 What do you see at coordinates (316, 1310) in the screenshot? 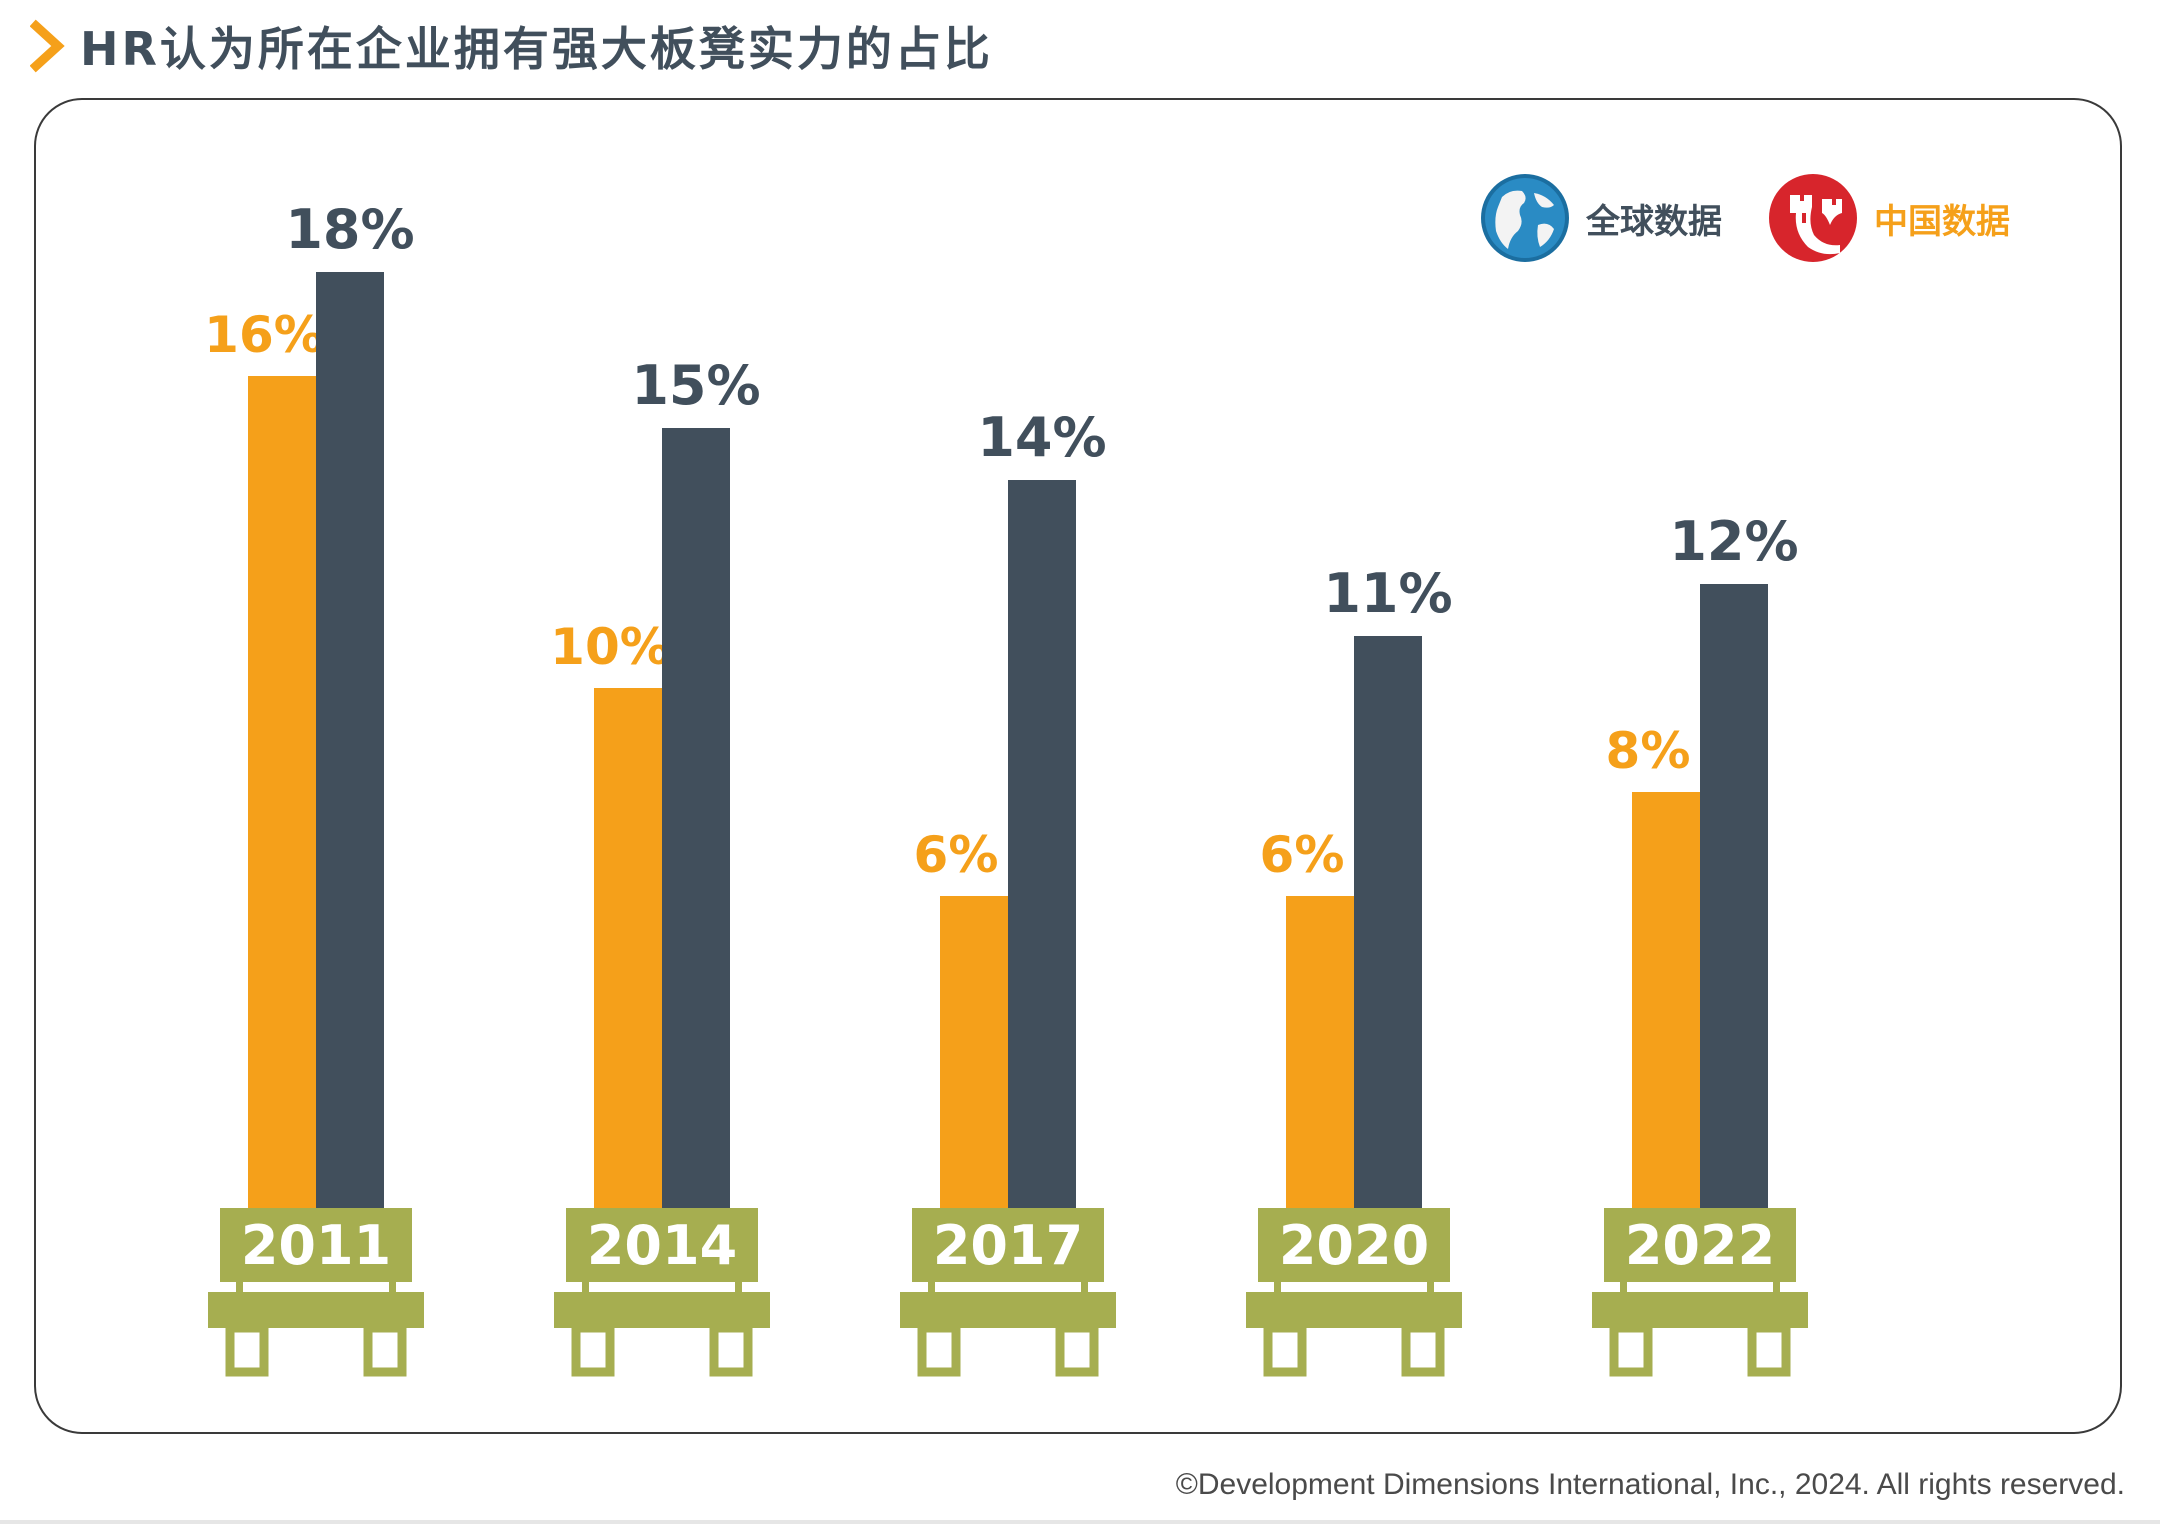
I see `bench-rail-2011` at bounding box center [316, 1310].